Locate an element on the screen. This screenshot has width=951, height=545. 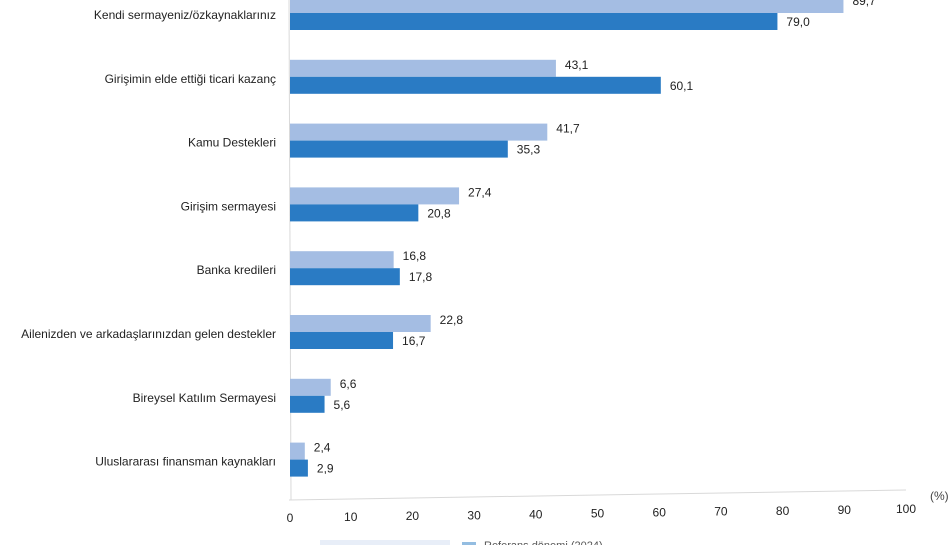
category-label: Girişim sermayesi is located at coordinates (228, 206).